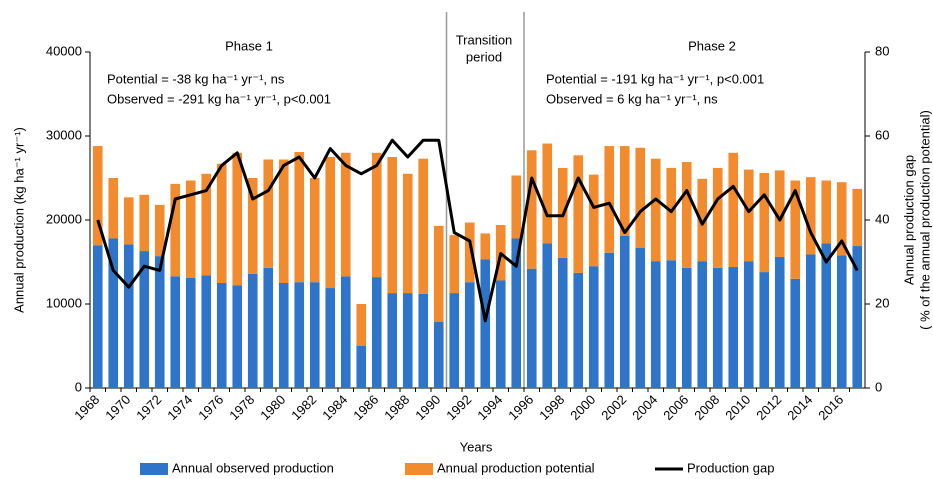 The width and height of the screenshot is (933, 479). Describe the element at coordinates (64, 302) in the screenshot. I see `y-tick-label: 10000` at that location.